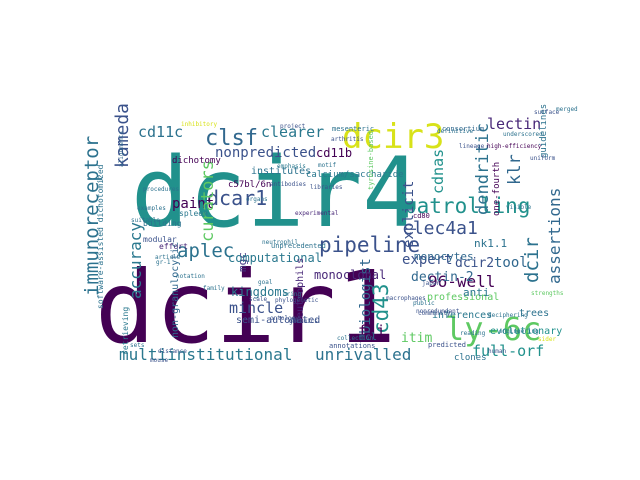 This screenshot has width=640, height=480. What do you see at coordinates (483, 169) in the screenshot?
I see `word-dendritic: dendritic` at bounding box center [483, 169].